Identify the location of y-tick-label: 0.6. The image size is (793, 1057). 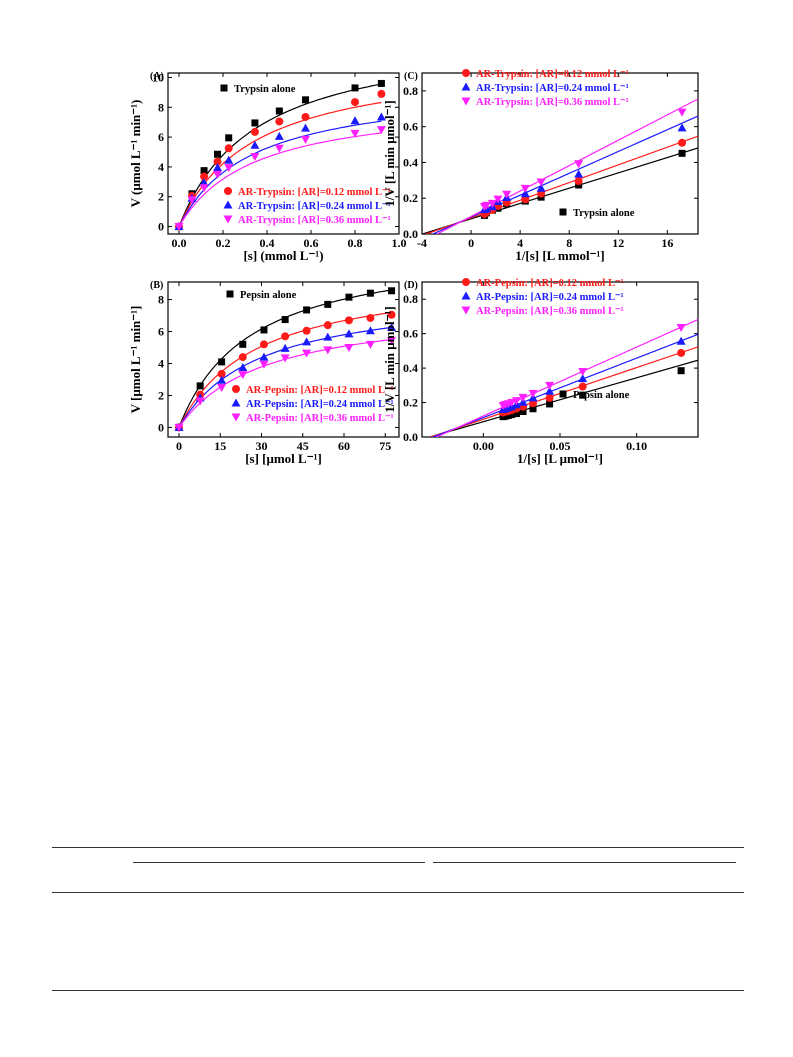
(410, 334).